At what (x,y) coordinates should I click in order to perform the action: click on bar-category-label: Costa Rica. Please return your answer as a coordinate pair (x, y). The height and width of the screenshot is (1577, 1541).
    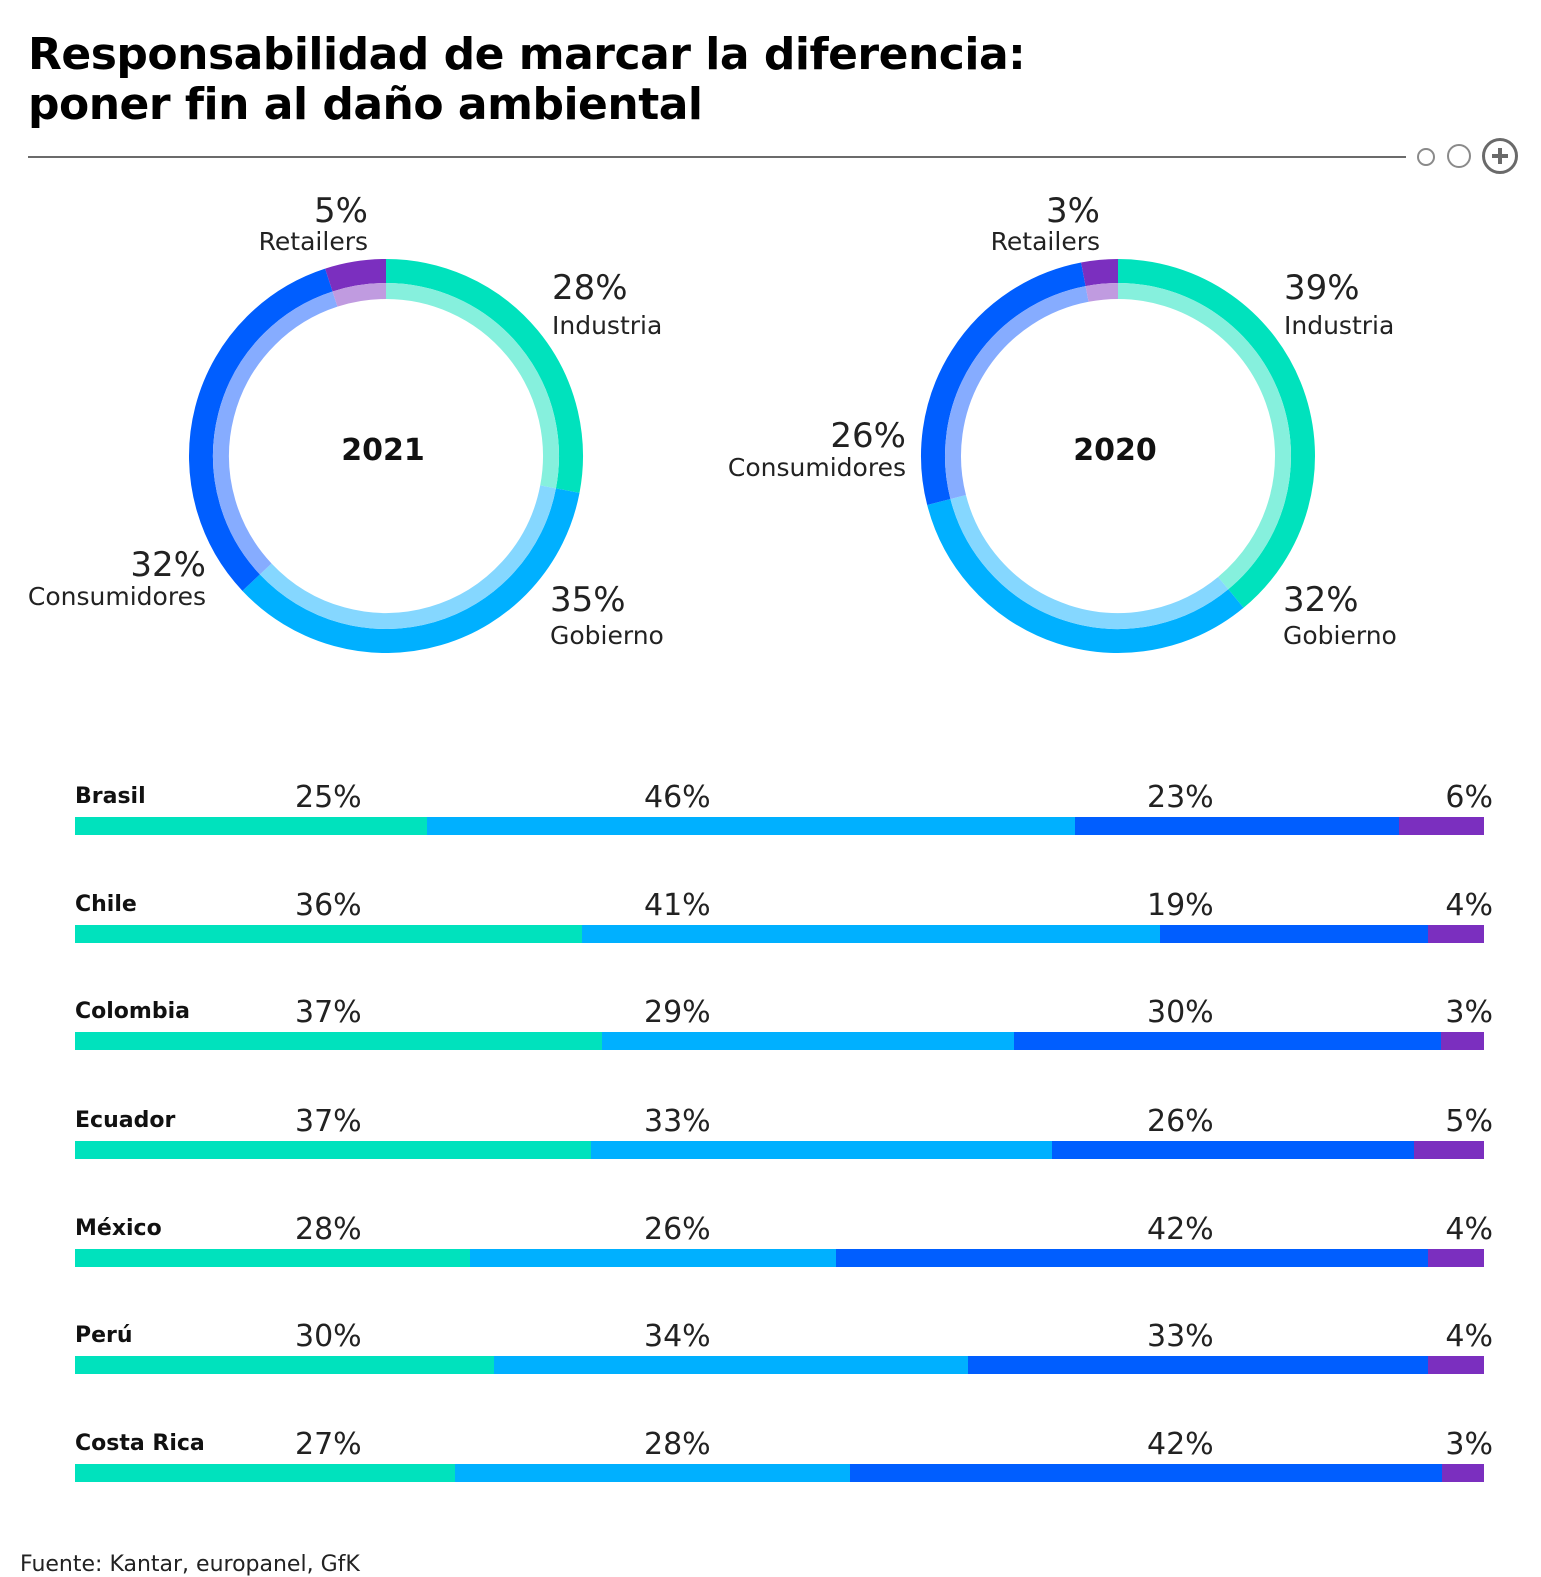
    Looking at the image, I should click on (140, 1443).